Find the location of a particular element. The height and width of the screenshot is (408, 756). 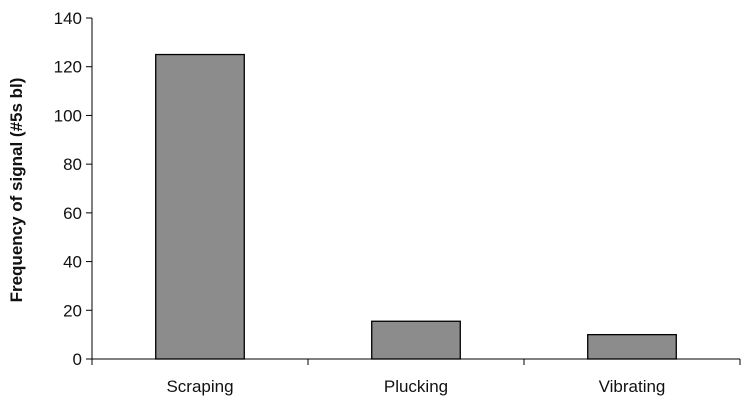

y-tick-label: 100 is located at coordinates (68, 115).